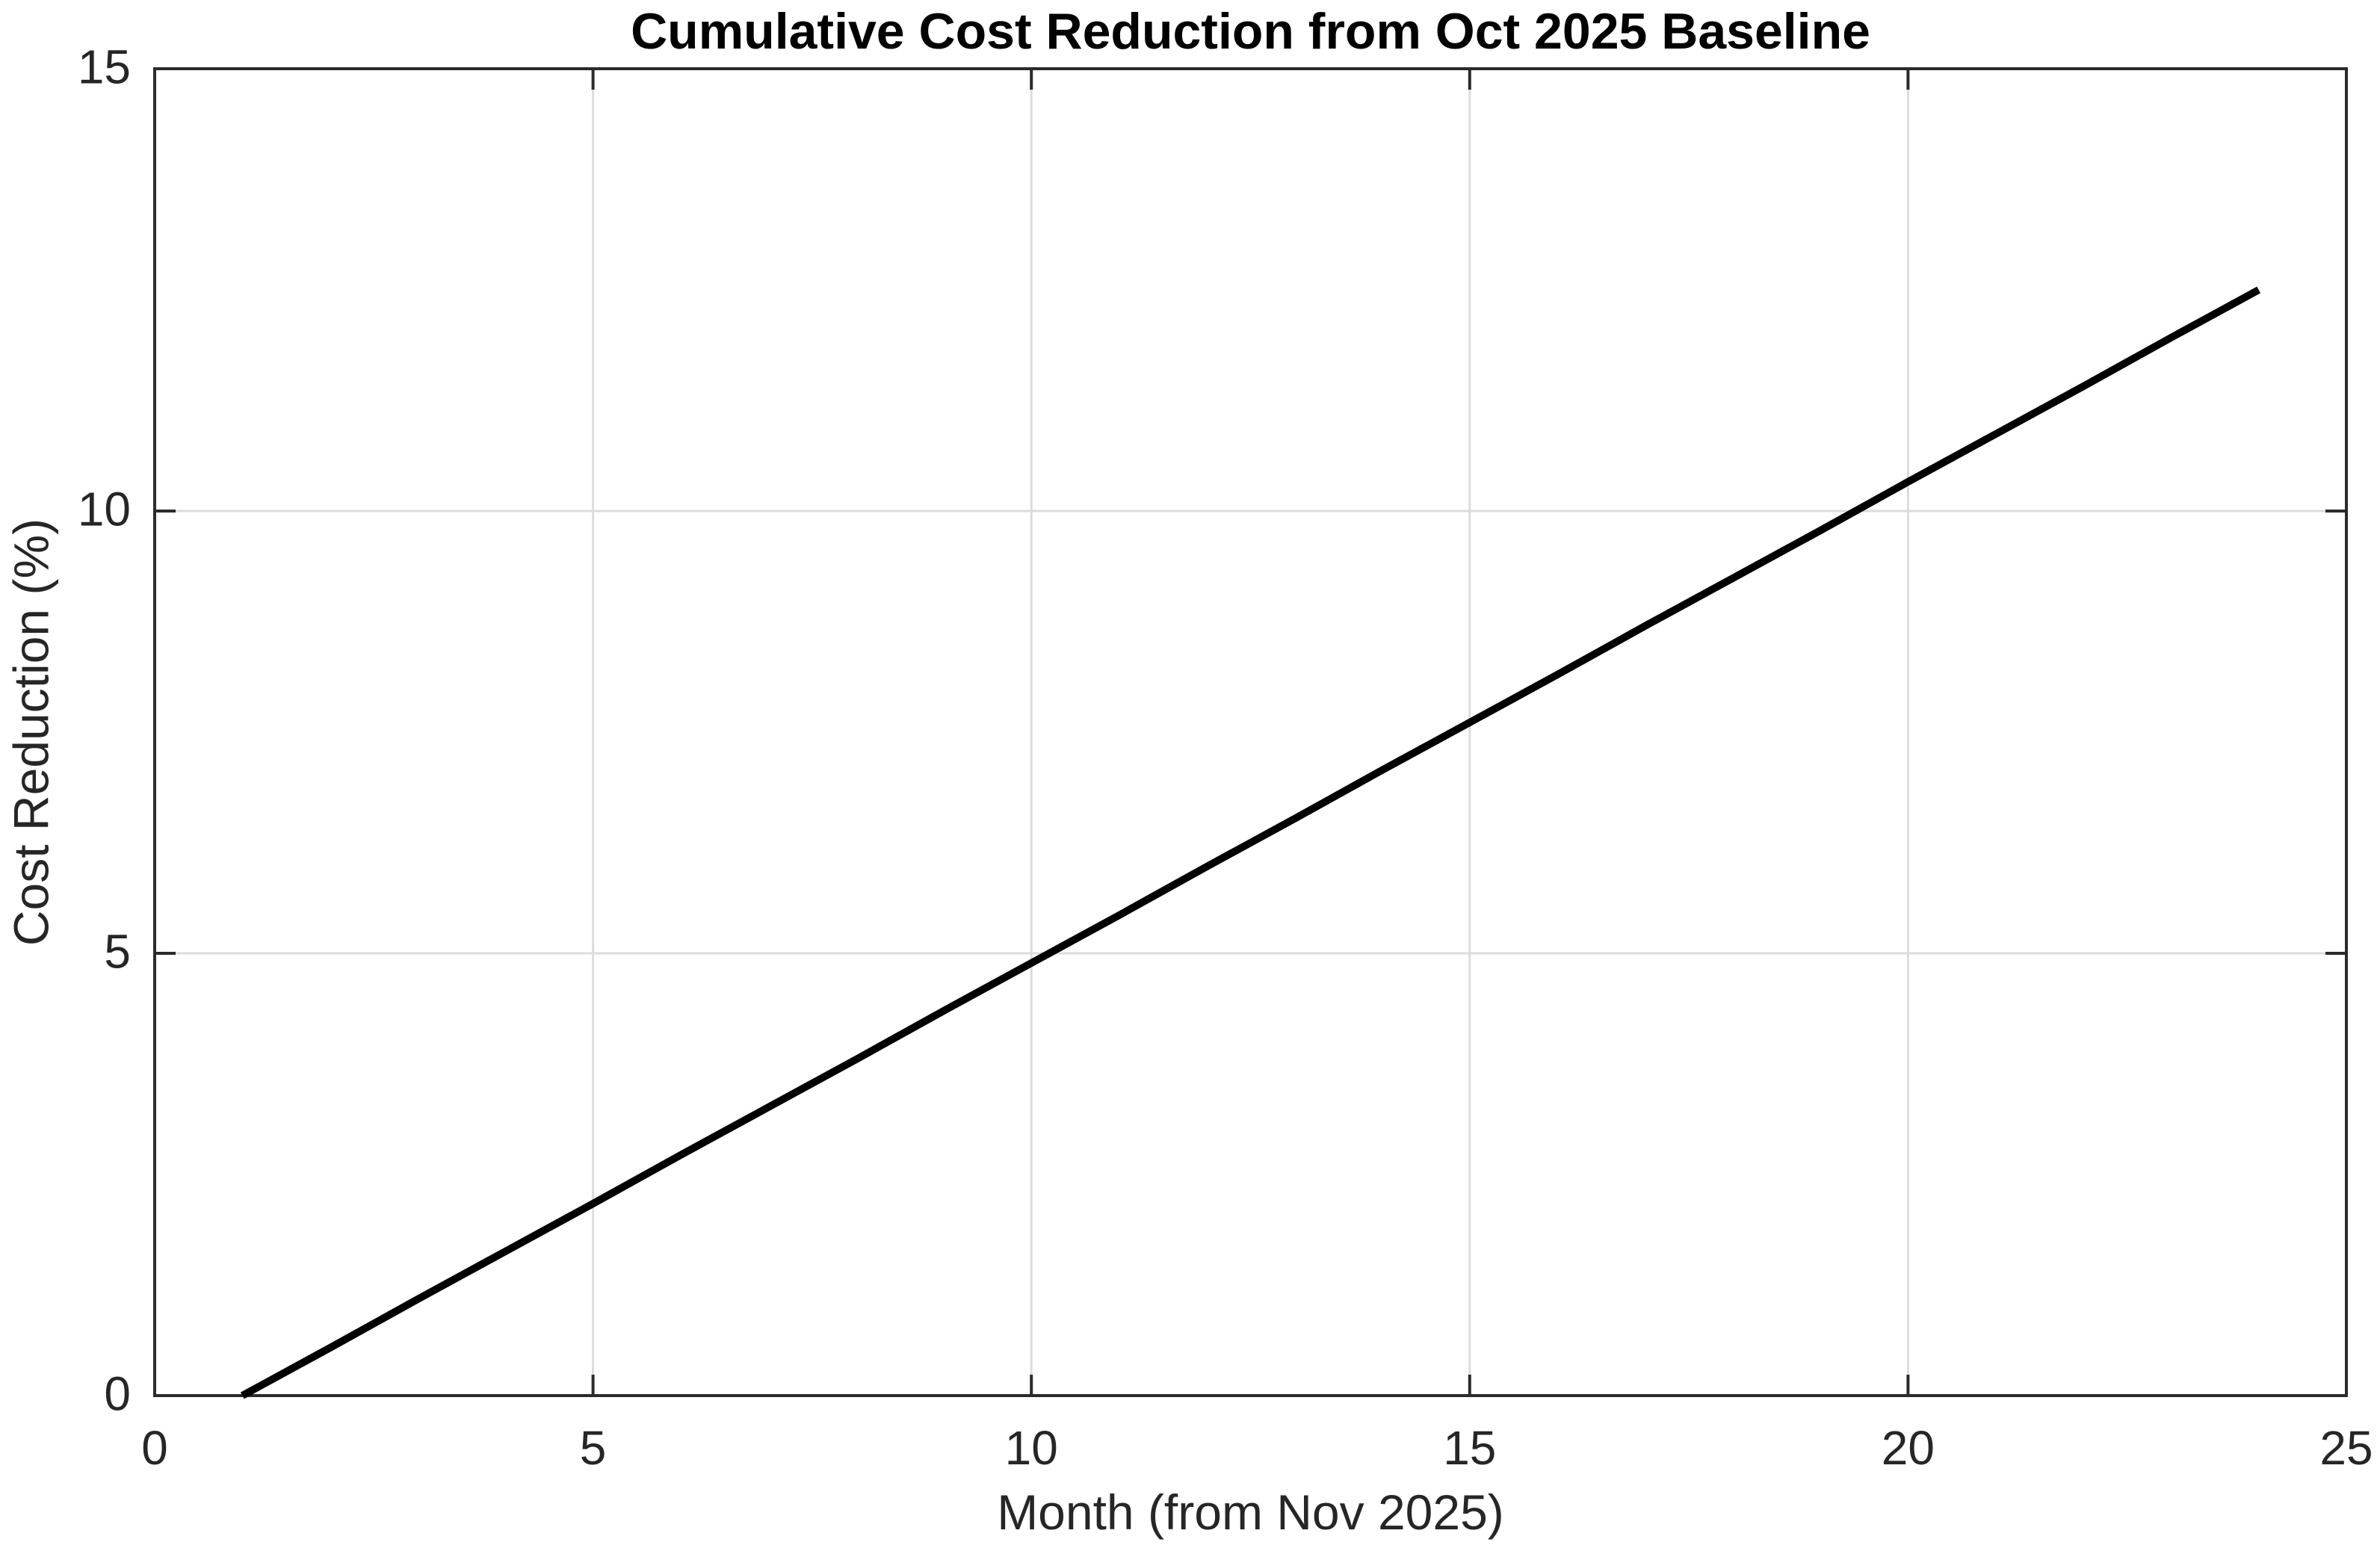 This screenshot has height=1551, width=2380. What do you see at coordinates (2346, 1448) in the screenshot?
I see `x-tick-label: 25` at bounding box center [2346, 1448].